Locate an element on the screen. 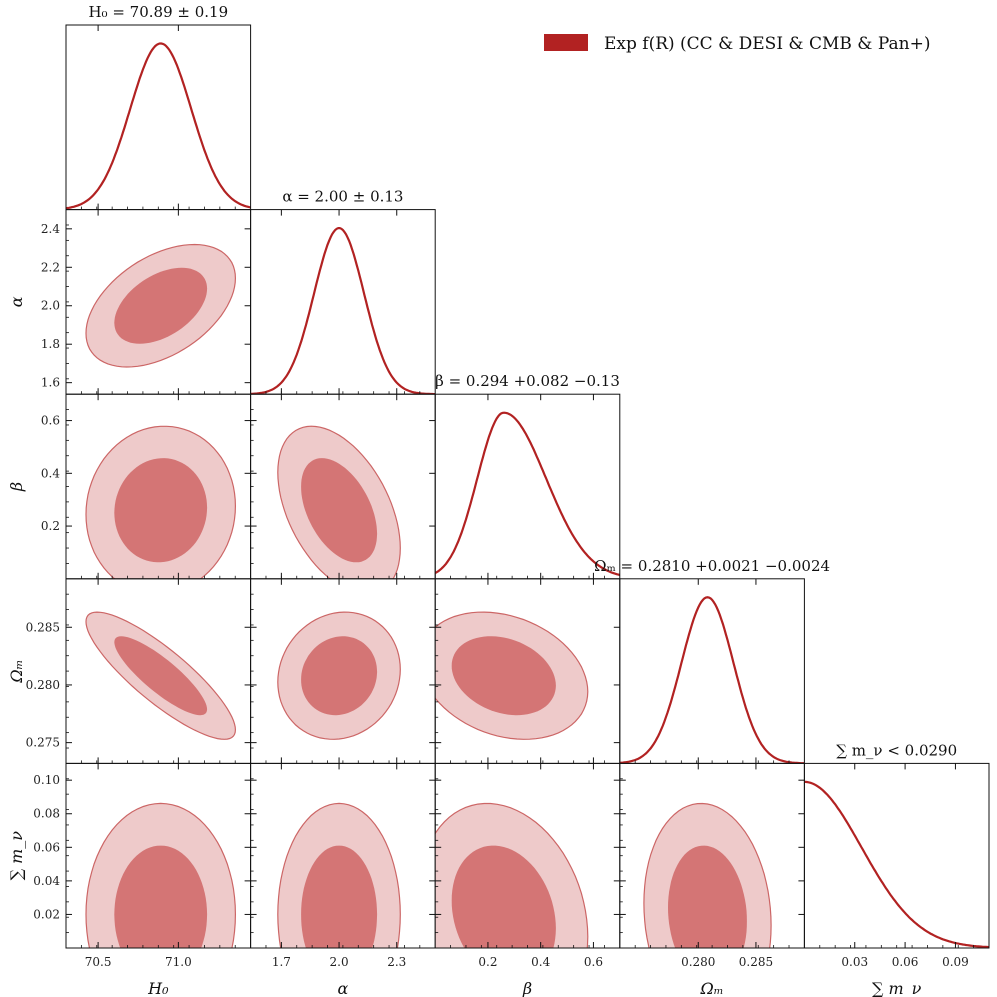 This screenshot has width=997, height=997. panel-beta-Om is located at coordinates (527, 671).